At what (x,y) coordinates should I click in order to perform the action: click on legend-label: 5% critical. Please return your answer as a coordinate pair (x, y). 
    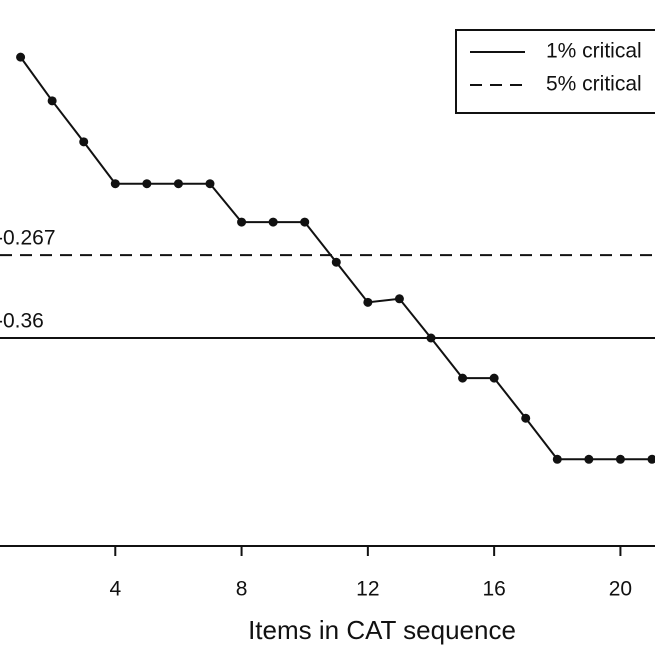
    Looking at the image, I should click on (594, 84).